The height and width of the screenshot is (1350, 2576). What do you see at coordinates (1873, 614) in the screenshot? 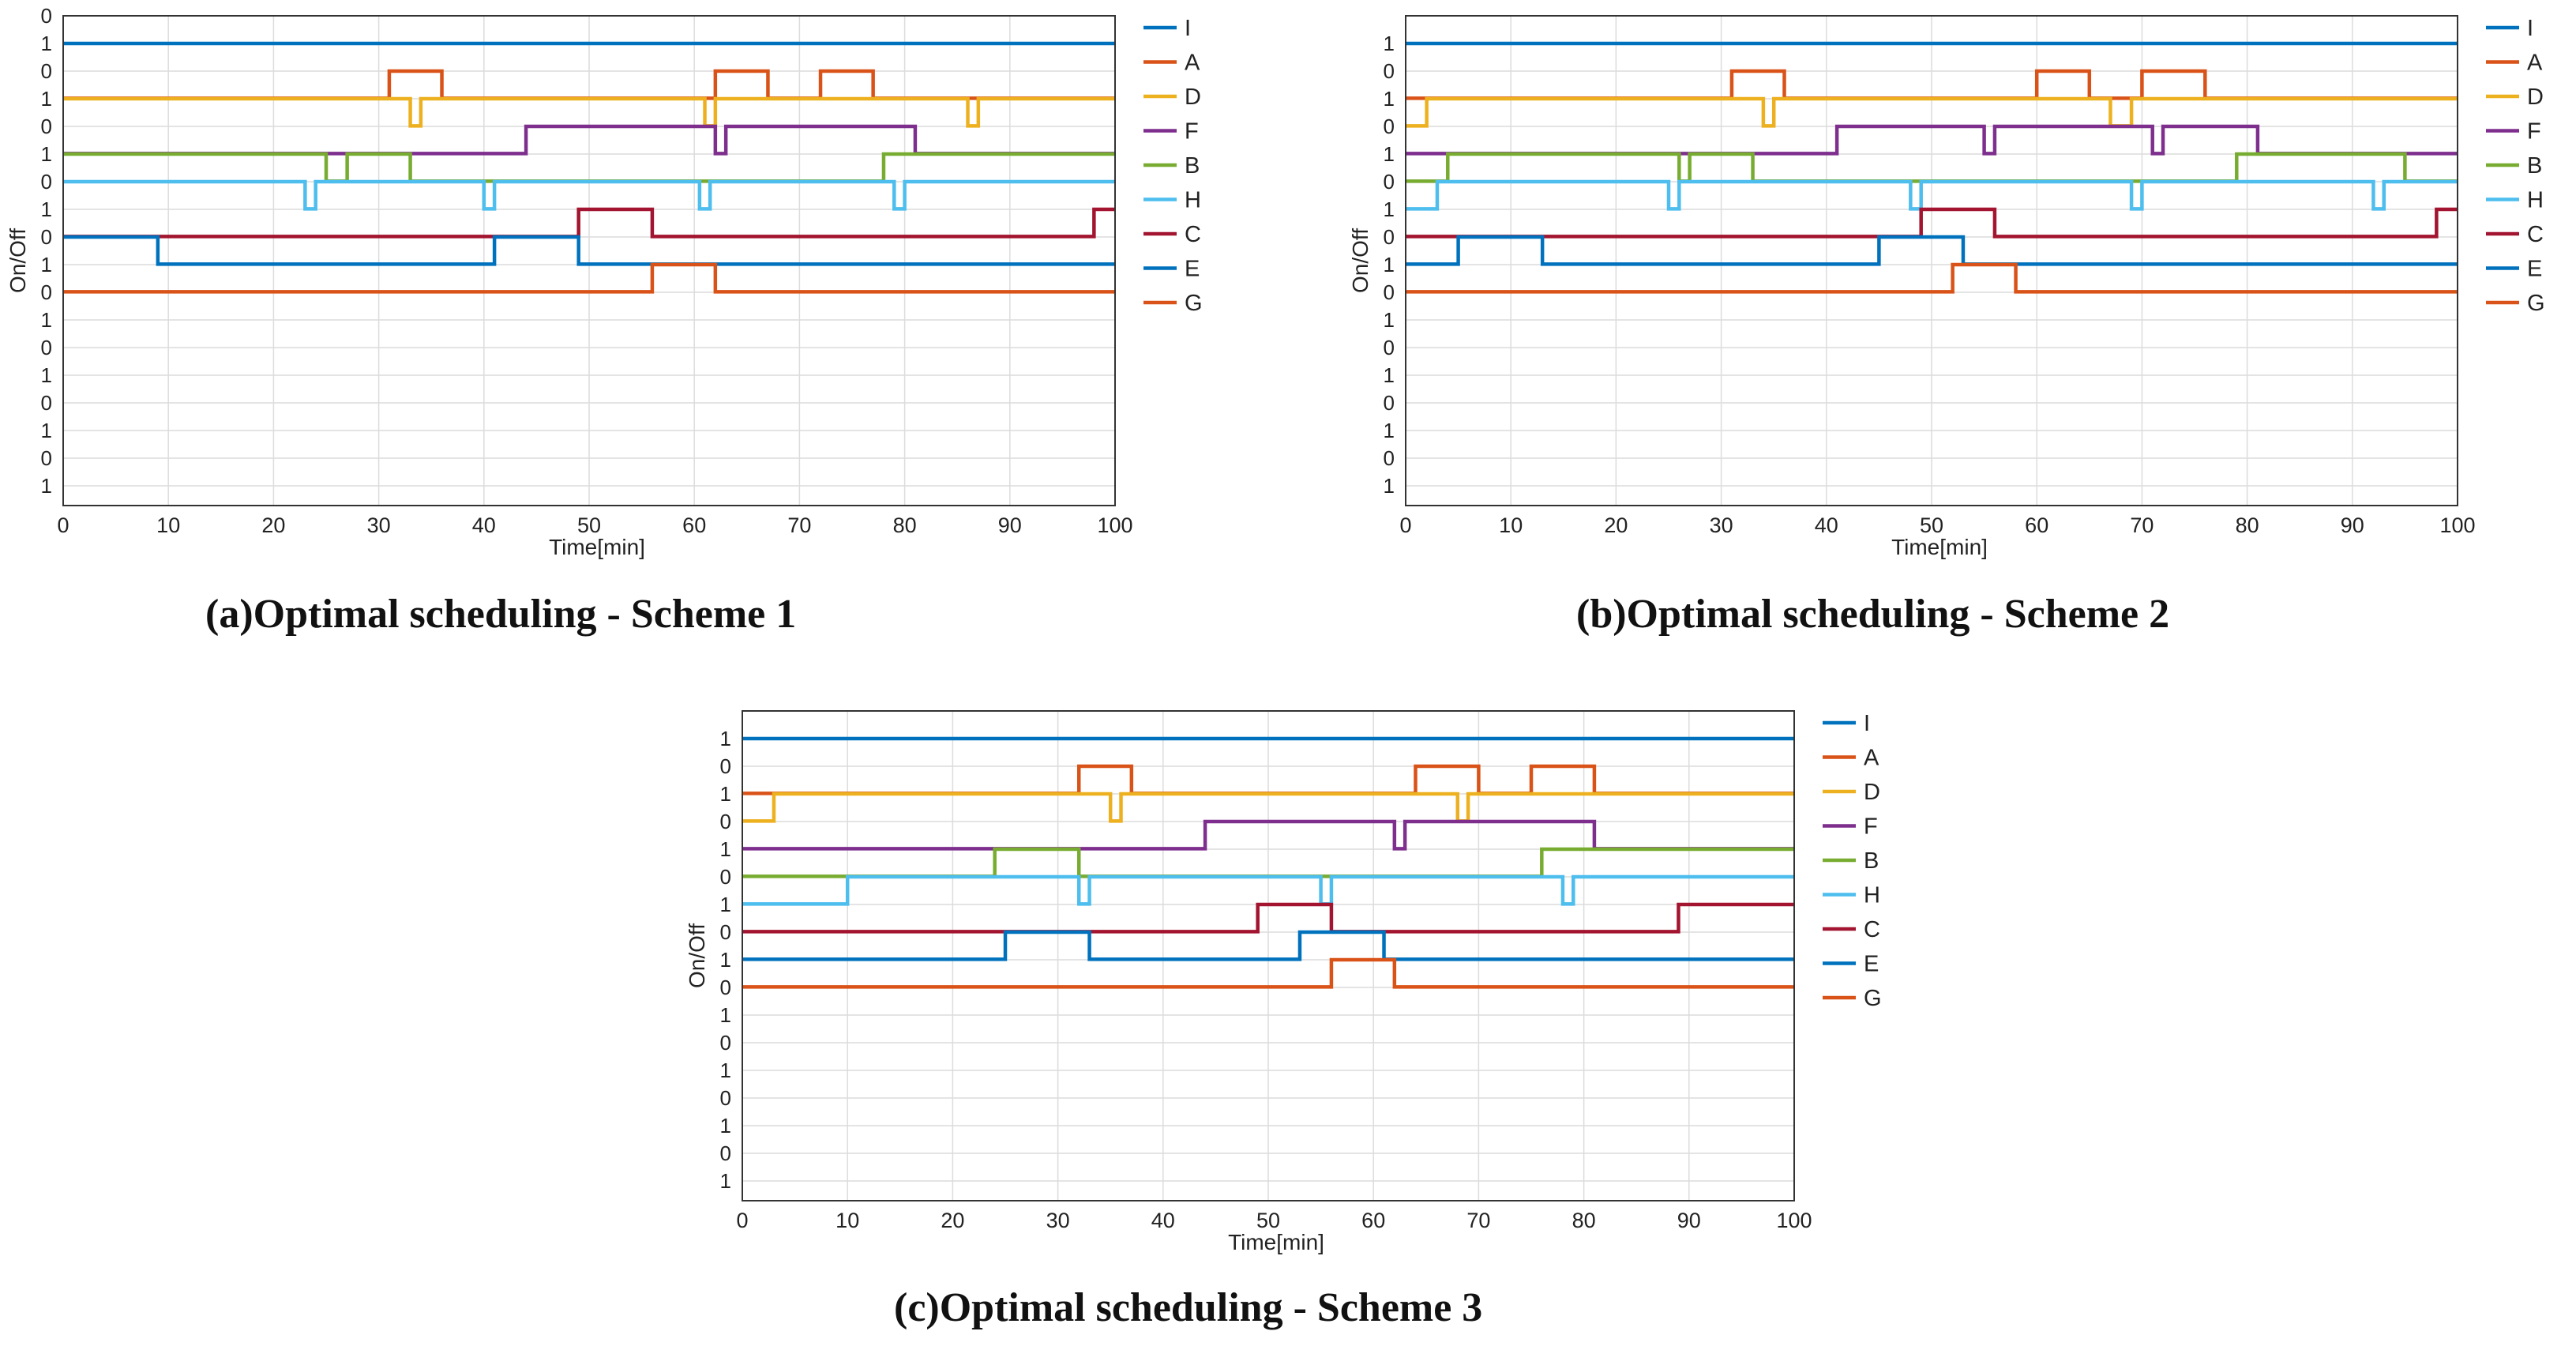
I see `chart-caption-b: (b)Optimal scheduling - Scheme 2` at bounding box center [1873, 614].